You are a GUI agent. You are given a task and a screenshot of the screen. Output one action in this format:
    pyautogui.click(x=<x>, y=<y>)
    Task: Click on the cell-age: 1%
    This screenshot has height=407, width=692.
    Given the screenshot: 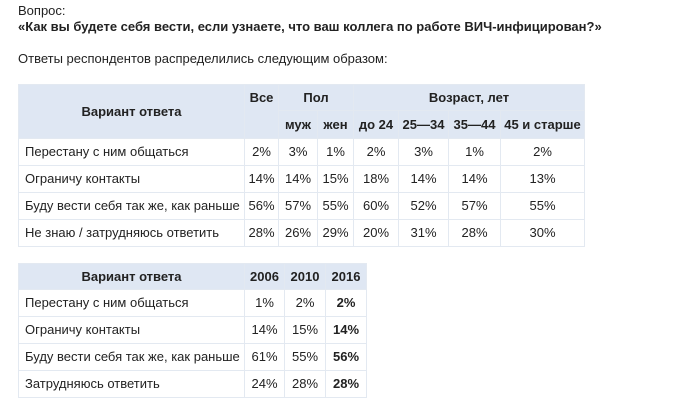 What is the action you would take?
    pyautogui.click(x=474, y=152)
    